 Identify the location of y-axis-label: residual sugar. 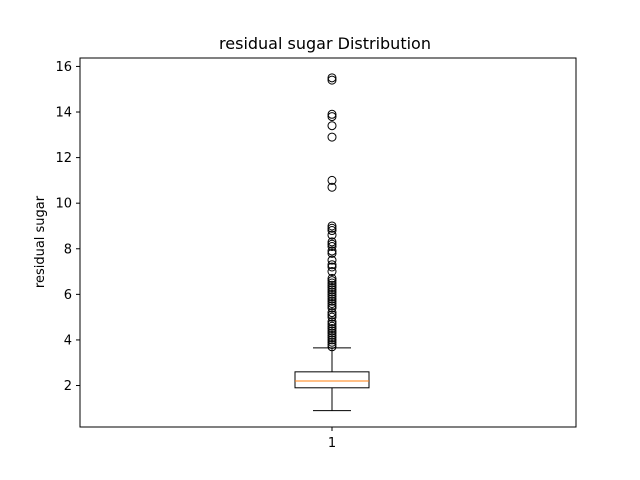
(40, 241).